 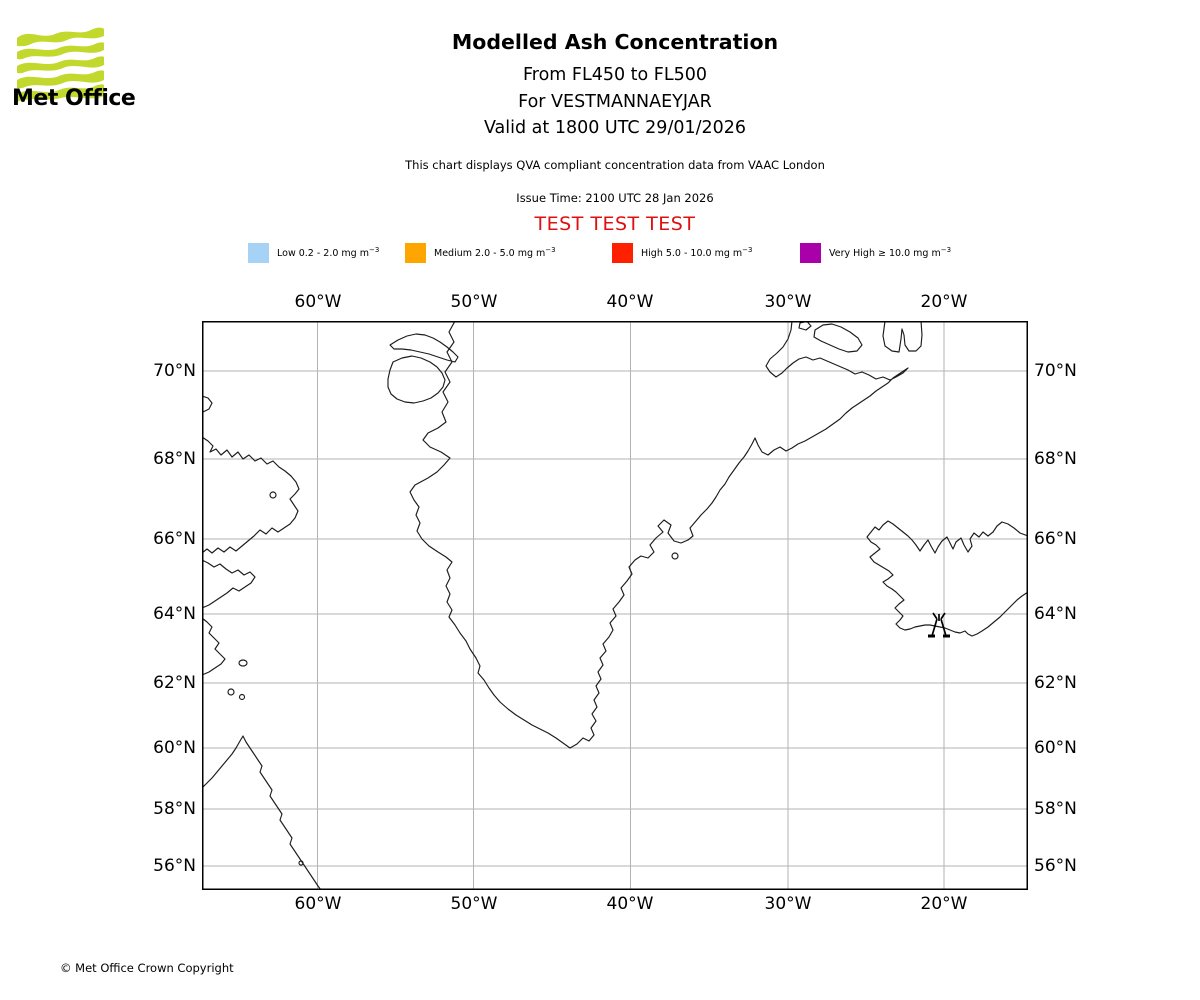 What do you see at coordinates (174, 614) in the screenshot?
I see `lat-label-left-64n: 64°N` at bounding box center [174, 614].